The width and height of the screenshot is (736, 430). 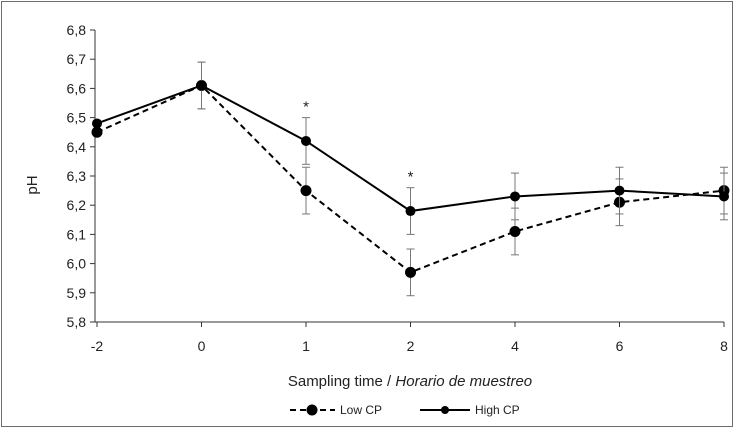 I want to click on y-tick-label: 6,8, so click(x=77, y=30).